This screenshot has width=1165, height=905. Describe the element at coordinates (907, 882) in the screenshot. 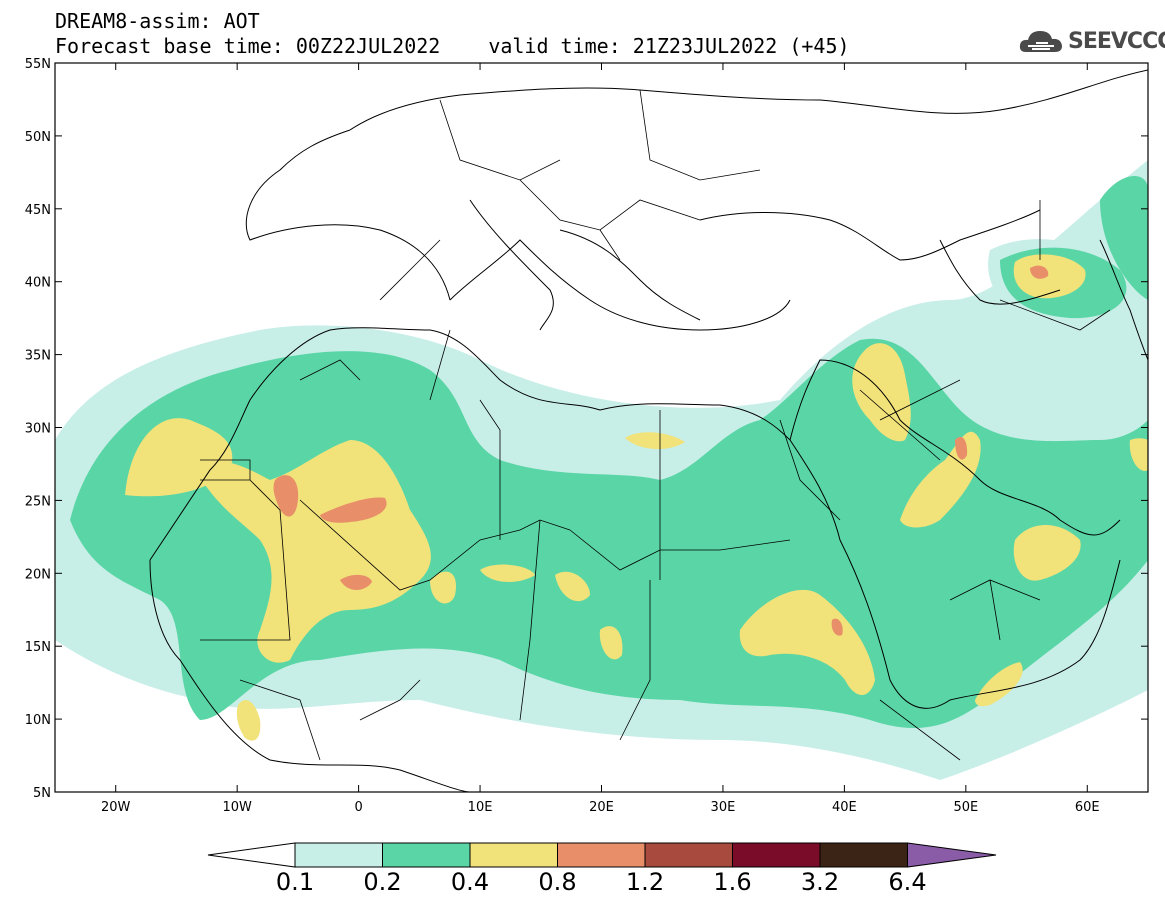

I see `colorbar-label: 6.4` at that location.